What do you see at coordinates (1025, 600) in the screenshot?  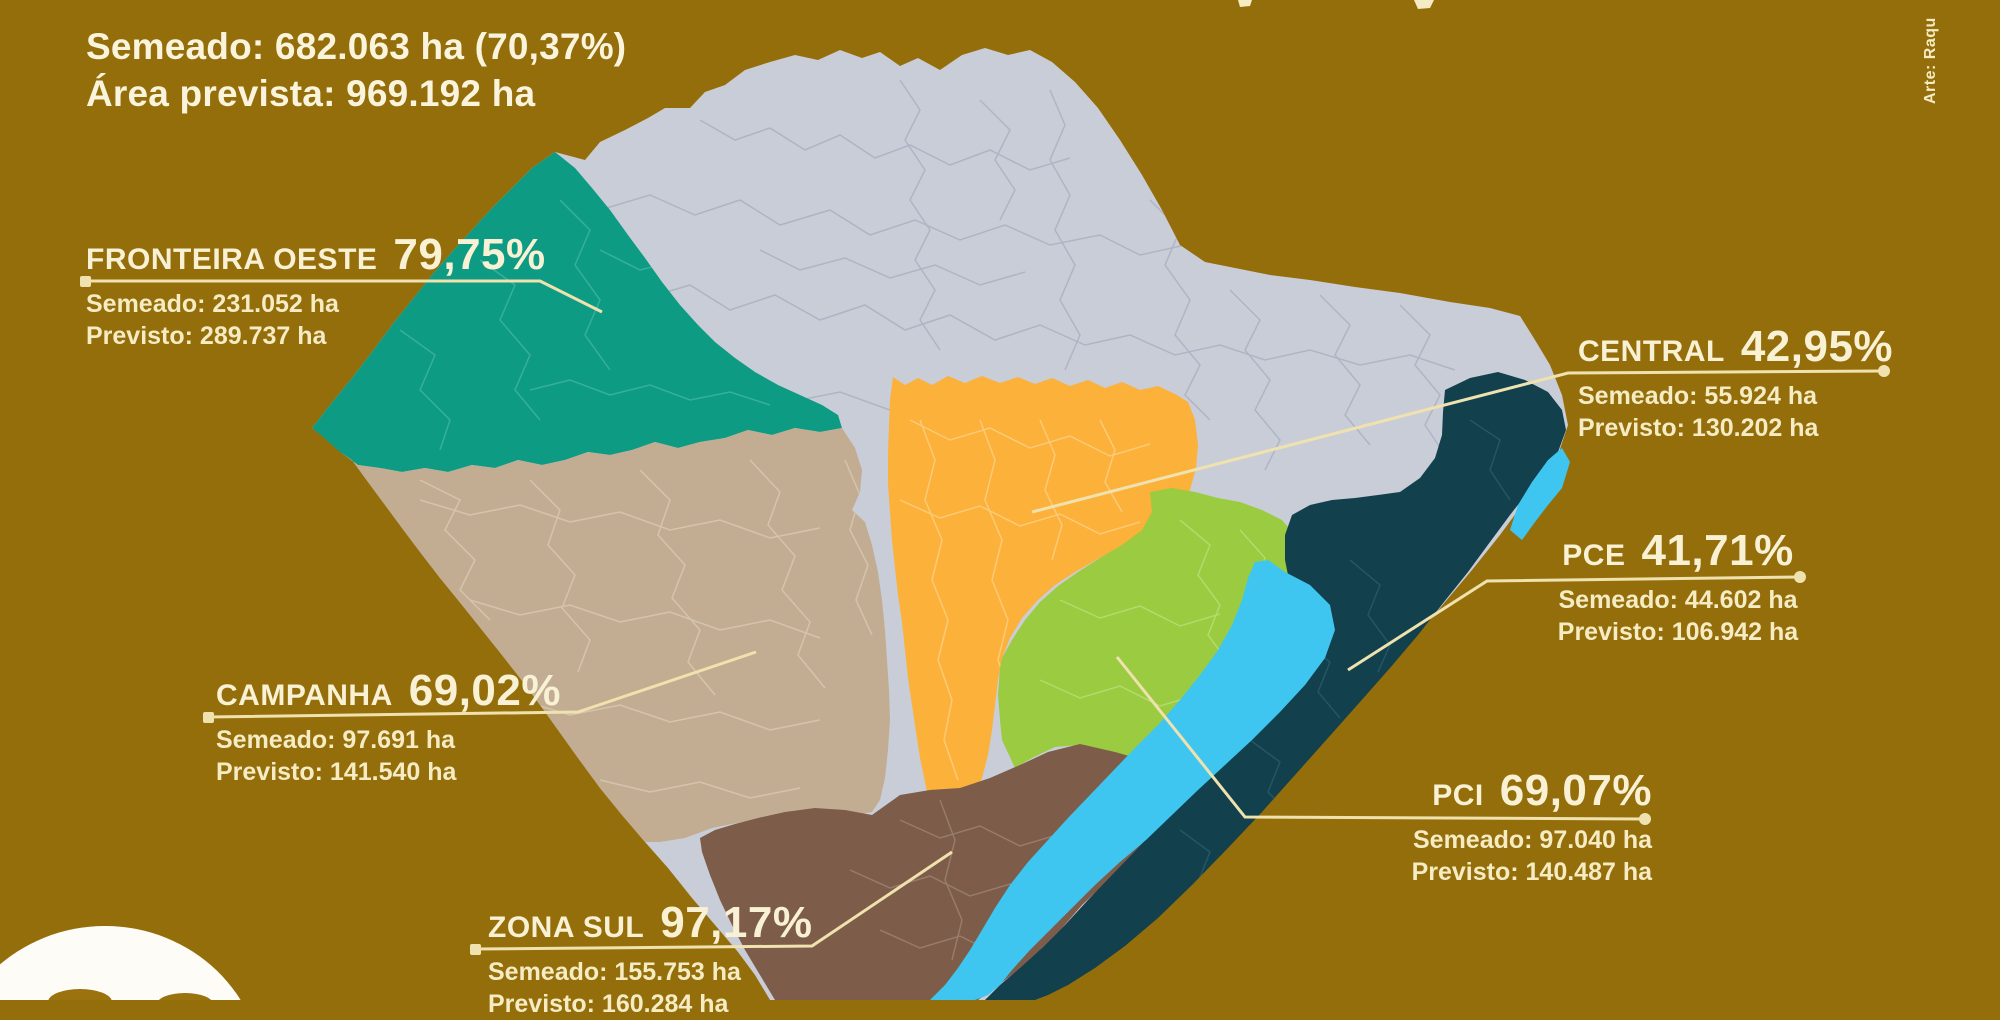 I see `municipal-borders-orange` at bounding box center [1025, 600].